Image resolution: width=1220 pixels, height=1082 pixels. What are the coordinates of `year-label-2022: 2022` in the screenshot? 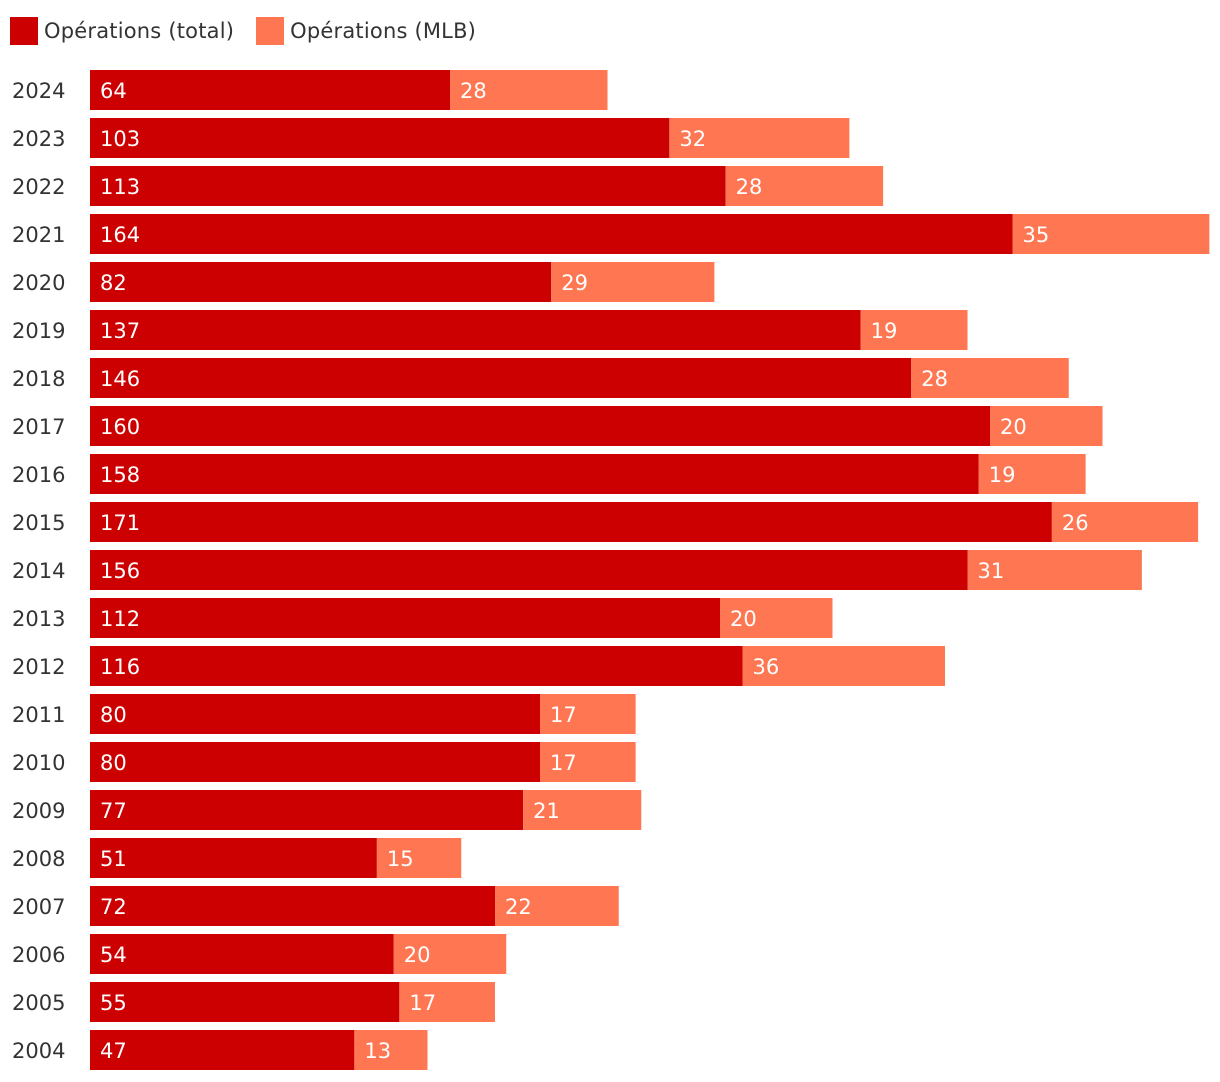 It's located at (38, 187).